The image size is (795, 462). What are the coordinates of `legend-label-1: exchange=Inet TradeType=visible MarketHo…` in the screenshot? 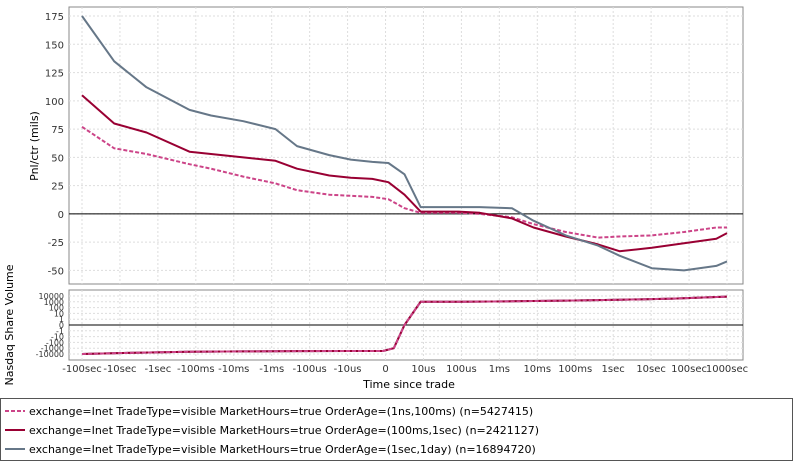 It's located at (281, 411).